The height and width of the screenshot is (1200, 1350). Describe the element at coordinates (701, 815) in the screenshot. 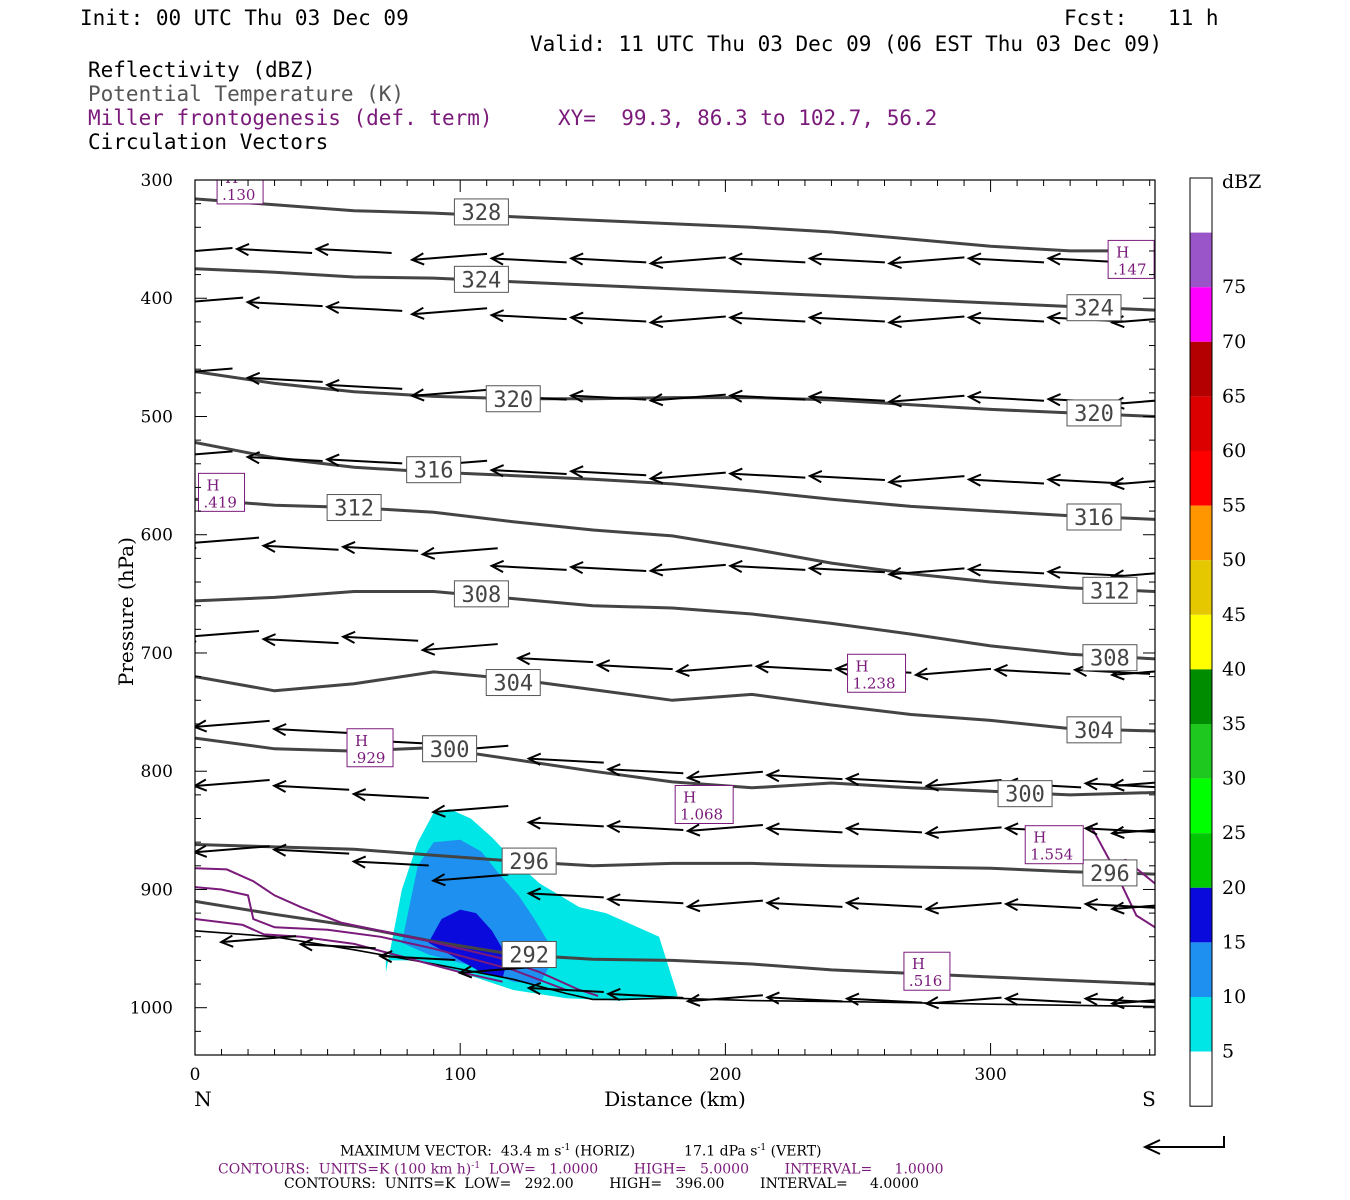

I see `fronto-max-value: 1.068` at that location.